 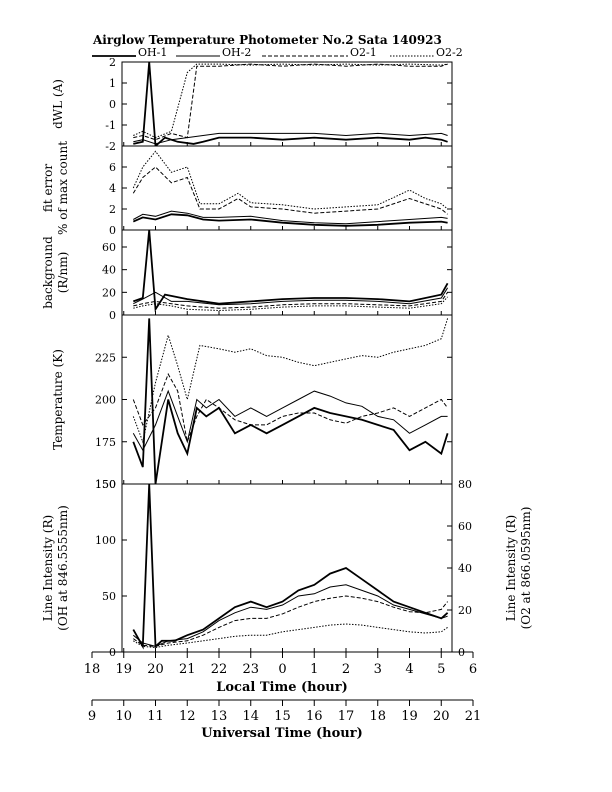 What do you see at coordinates (526, 568) in the screenshot?
I see `y-right-axis-label-sub: (O2 at 866.0595nm)` at bounding box center [526, 568].